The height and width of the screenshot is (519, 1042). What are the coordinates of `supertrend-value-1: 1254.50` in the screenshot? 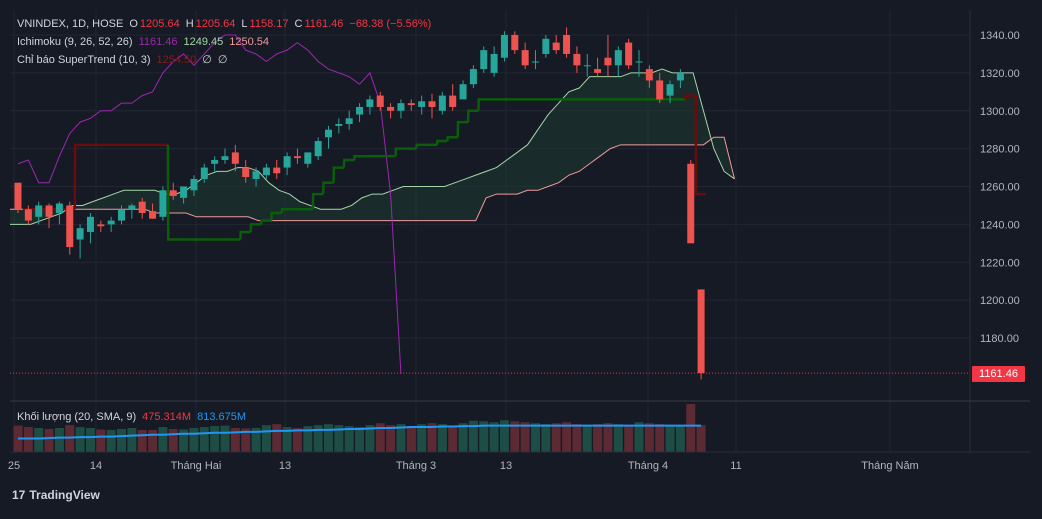 It's located at (176, 60).